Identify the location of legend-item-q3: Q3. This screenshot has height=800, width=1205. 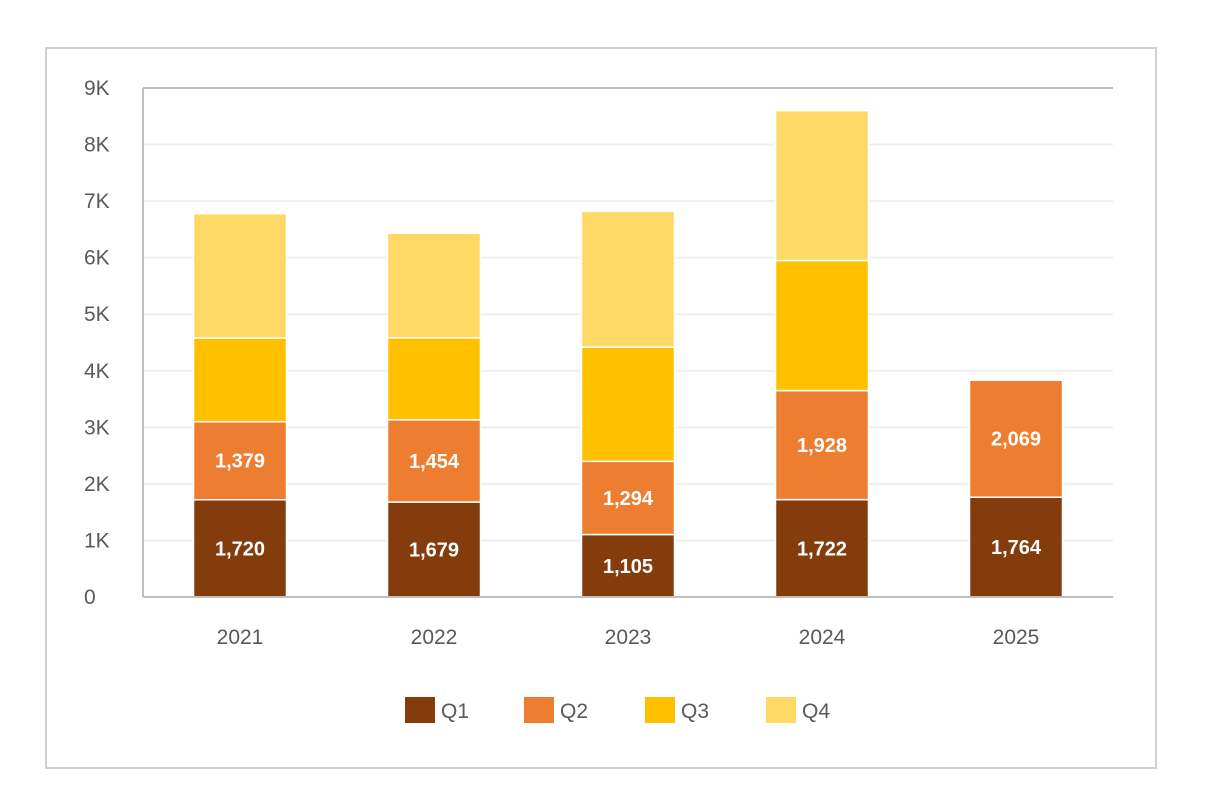
(677, 710).